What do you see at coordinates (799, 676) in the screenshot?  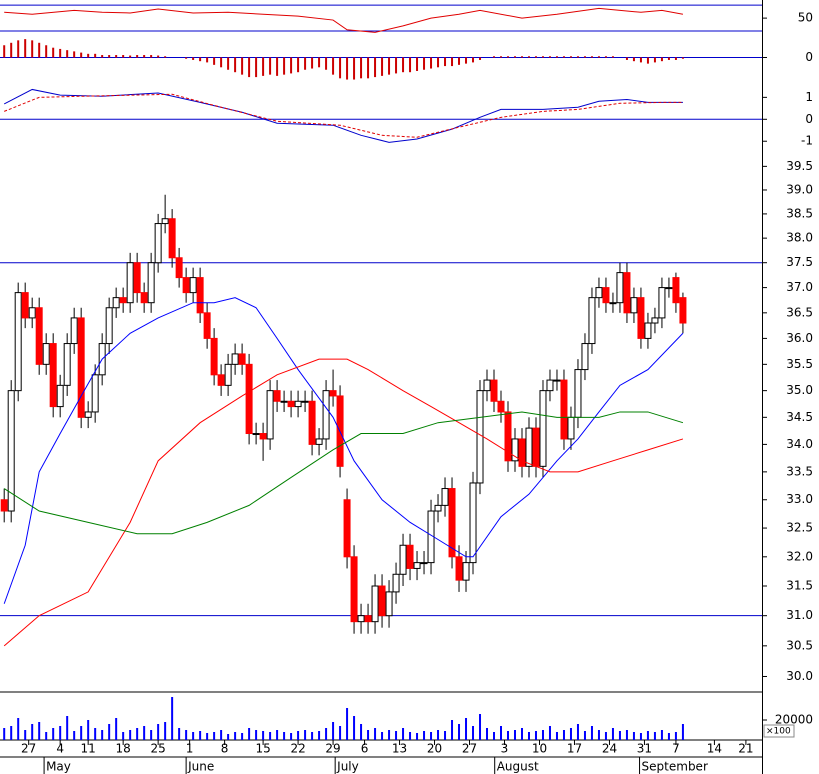 I see `y-tick-label: 30.0` at bounding box center [799, 676].